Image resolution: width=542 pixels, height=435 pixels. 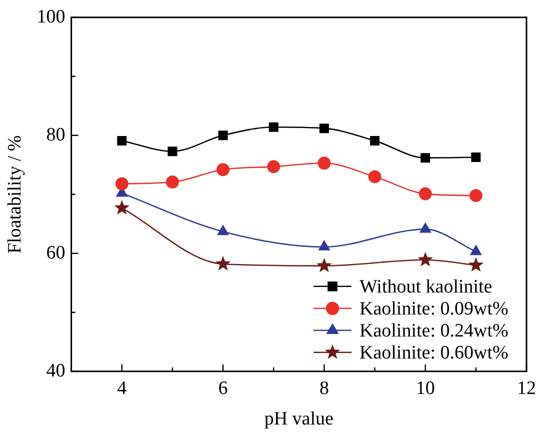 I want to click on x-tick-label: 6, so click(x=223, y=388).